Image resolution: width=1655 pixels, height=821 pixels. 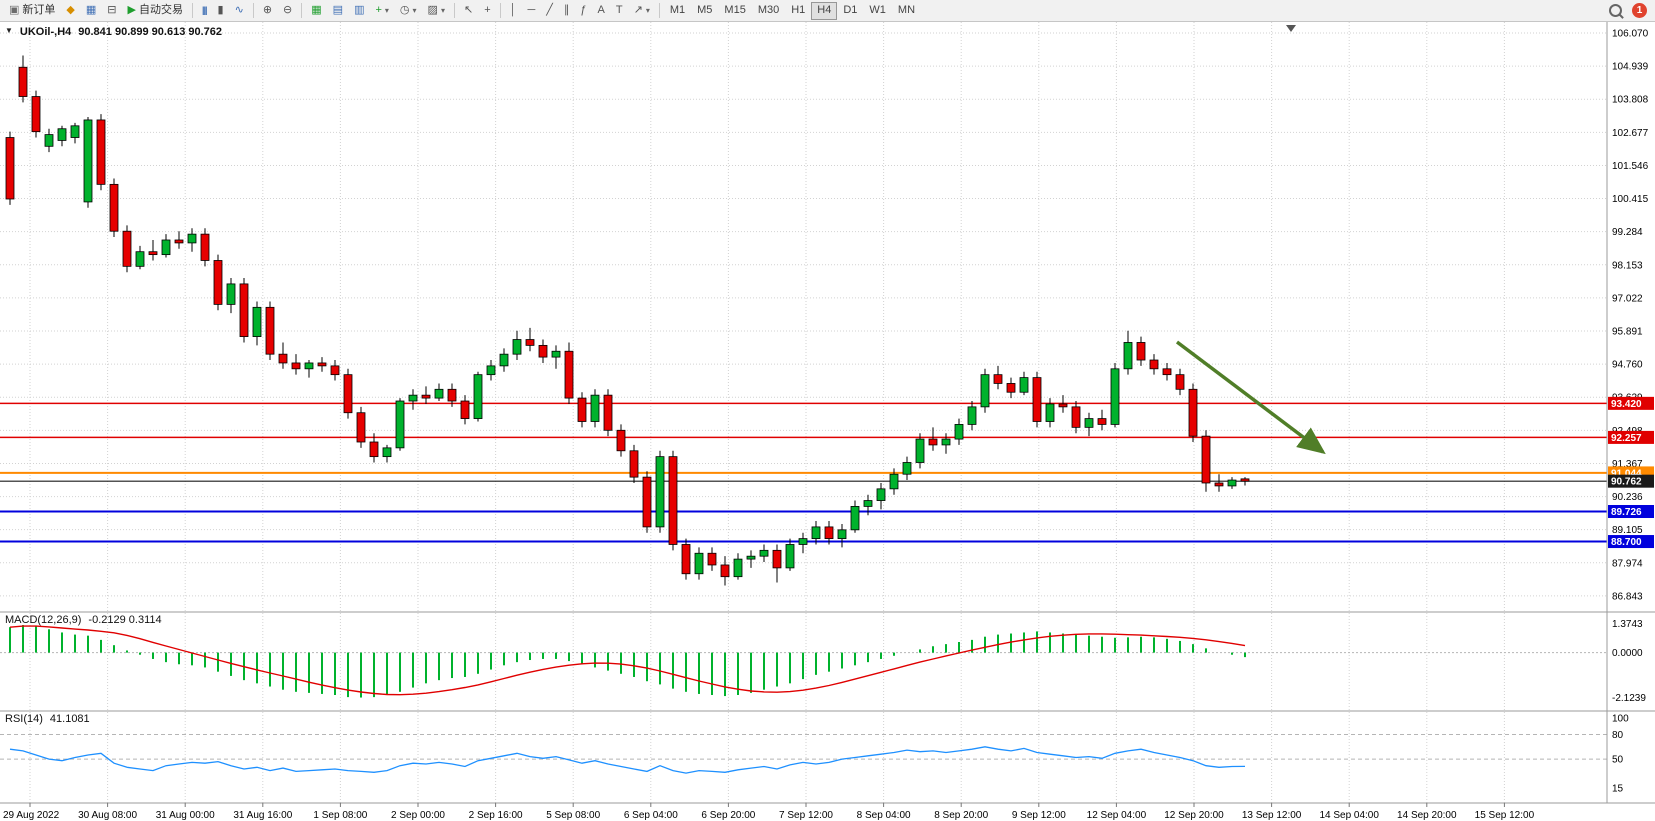 I want to click on terminal-button: ⊟, so click(x=111, y=11).